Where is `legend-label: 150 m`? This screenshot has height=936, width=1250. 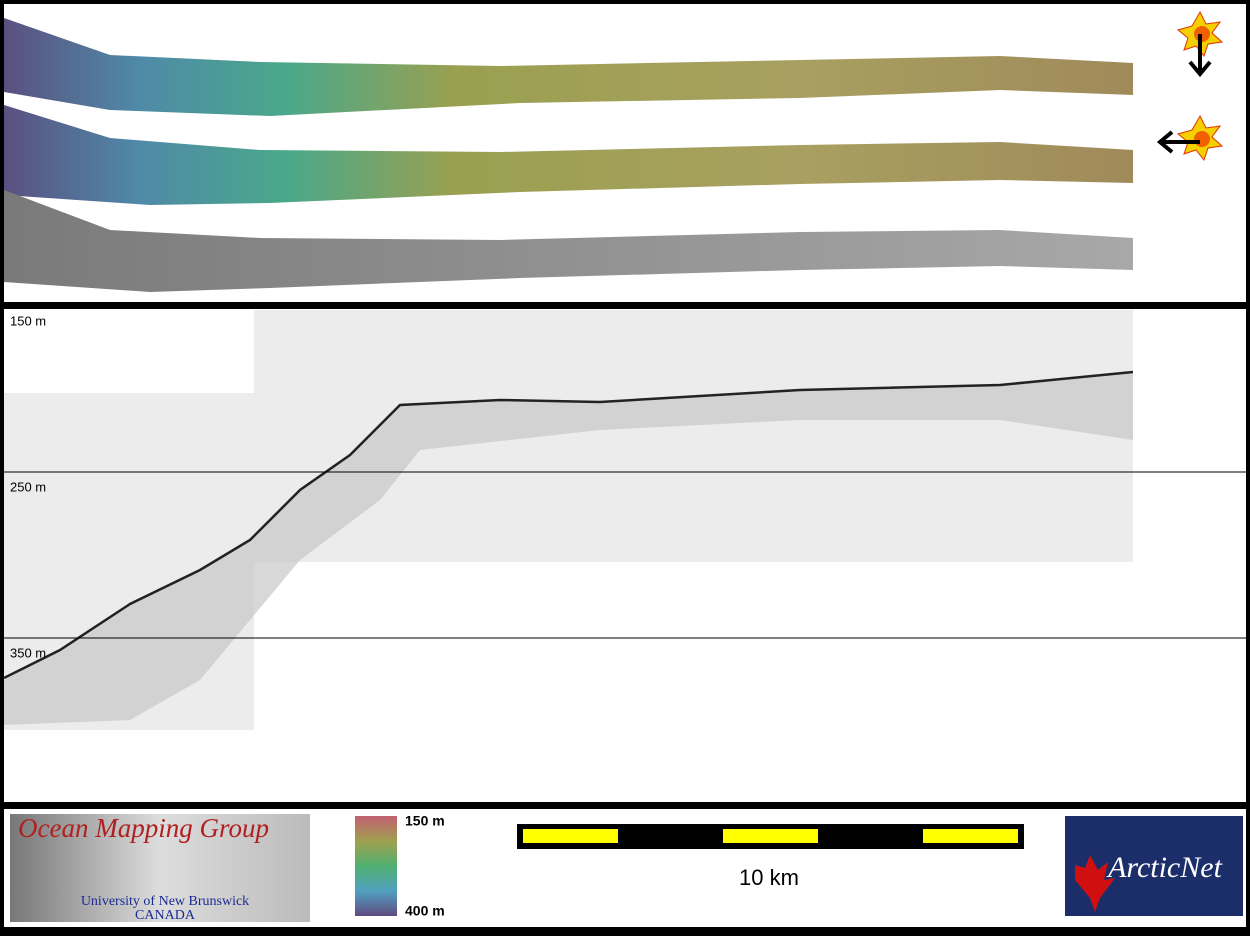
legend-label: 150 m is located at coordinates (425, 821).